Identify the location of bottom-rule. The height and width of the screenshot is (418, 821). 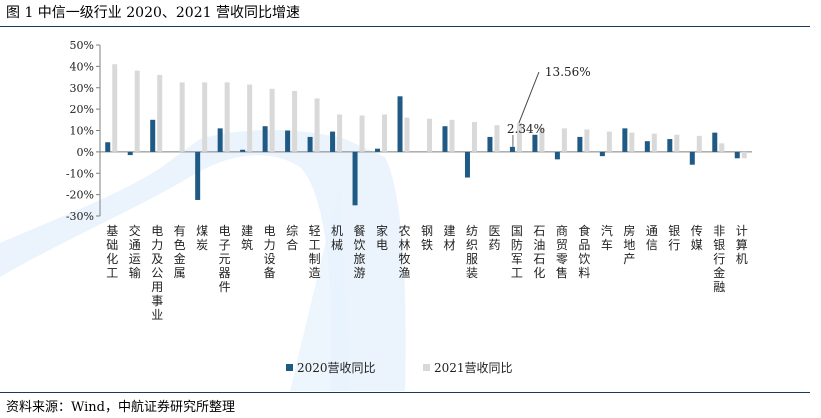
(405, 392).